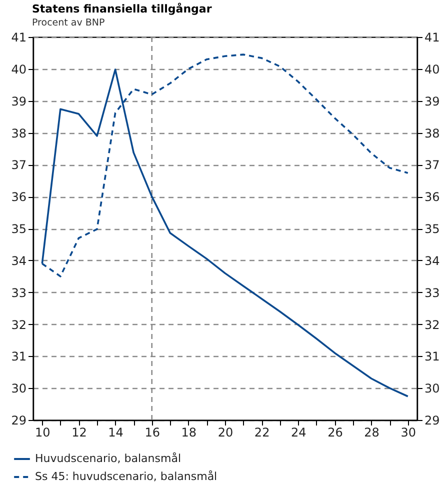  What do you see at coordinates (432, 101) in the screenshot?
I see `y2-tick-label: 39` at bounding box center [432, 101].